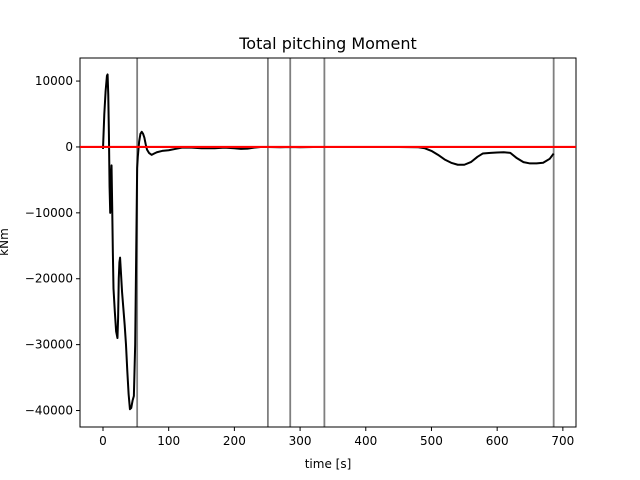  What do you see at coordinates (168, 441) in the screenshot?
I see `x-tick-label-1: 100` at bounding box center [168, 441].